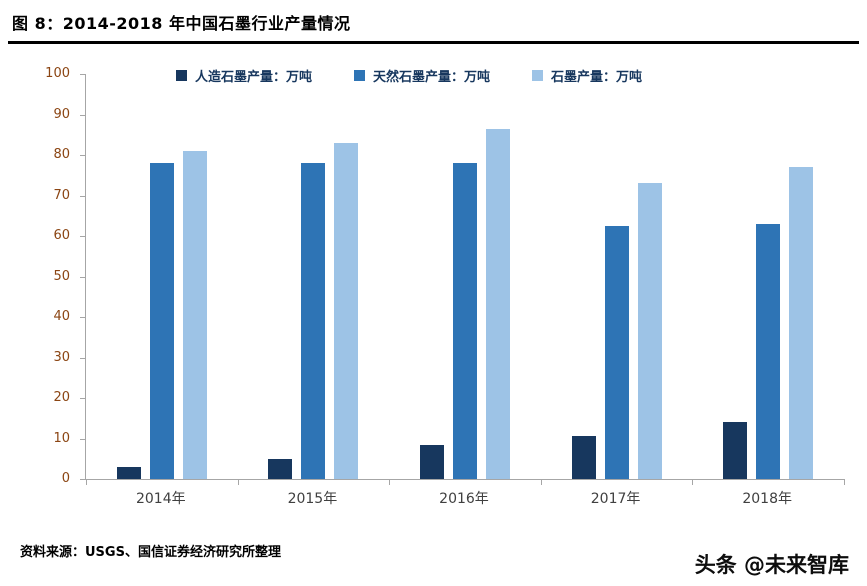 The image size is (867, 586). I want to click on legend-label: 天然石墨产量：万吨, so click(431, 77).